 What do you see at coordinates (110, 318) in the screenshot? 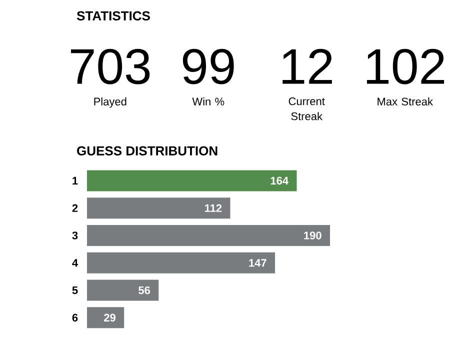
I see `data-label: 29` at bounding box center [110, 318].